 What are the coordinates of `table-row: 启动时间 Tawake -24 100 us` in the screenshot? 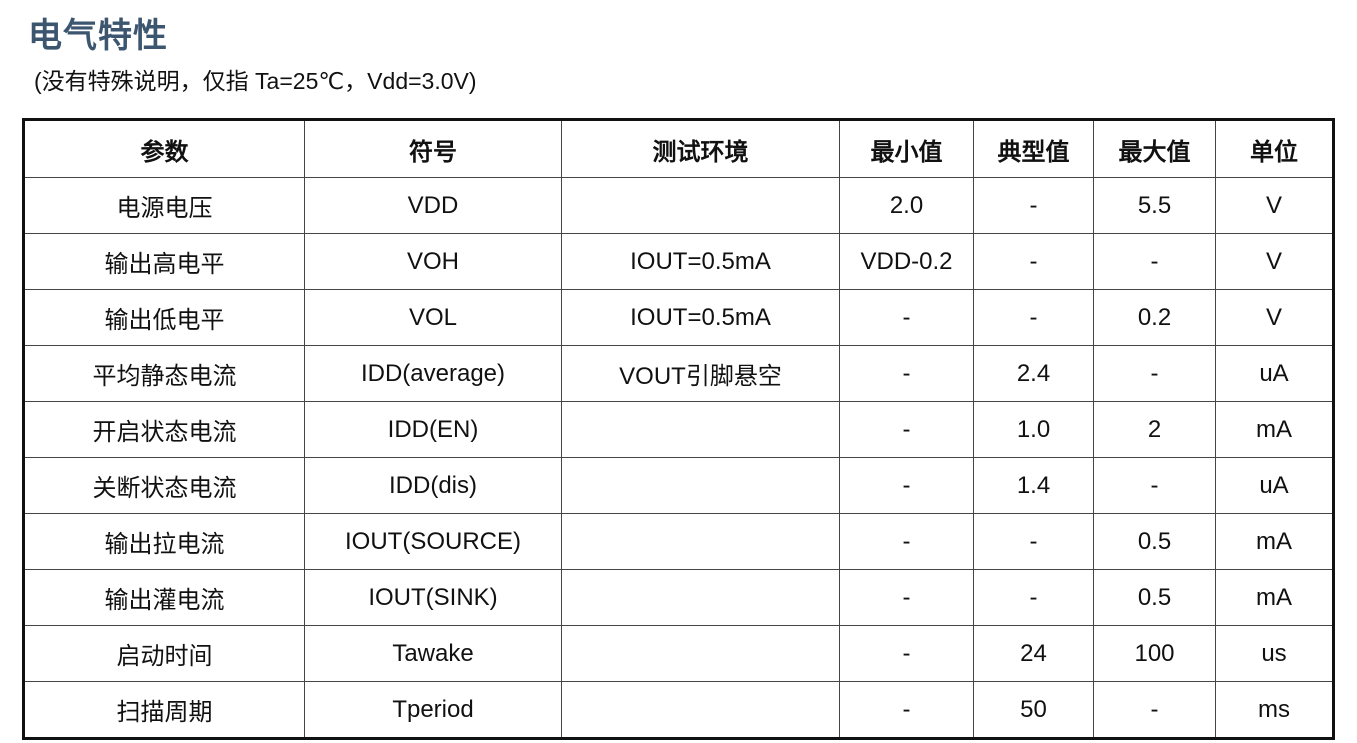 It's located at (678, 653).